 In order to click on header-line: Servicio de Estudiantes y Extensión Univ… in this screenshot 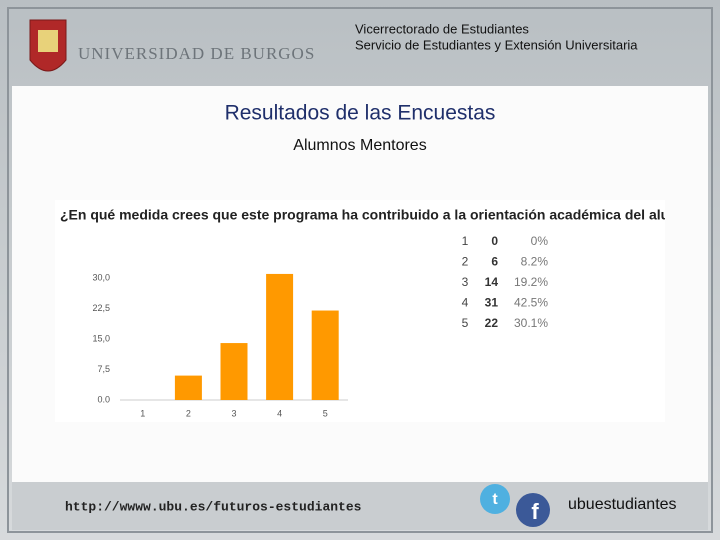, I will do `click(496, 44)`.